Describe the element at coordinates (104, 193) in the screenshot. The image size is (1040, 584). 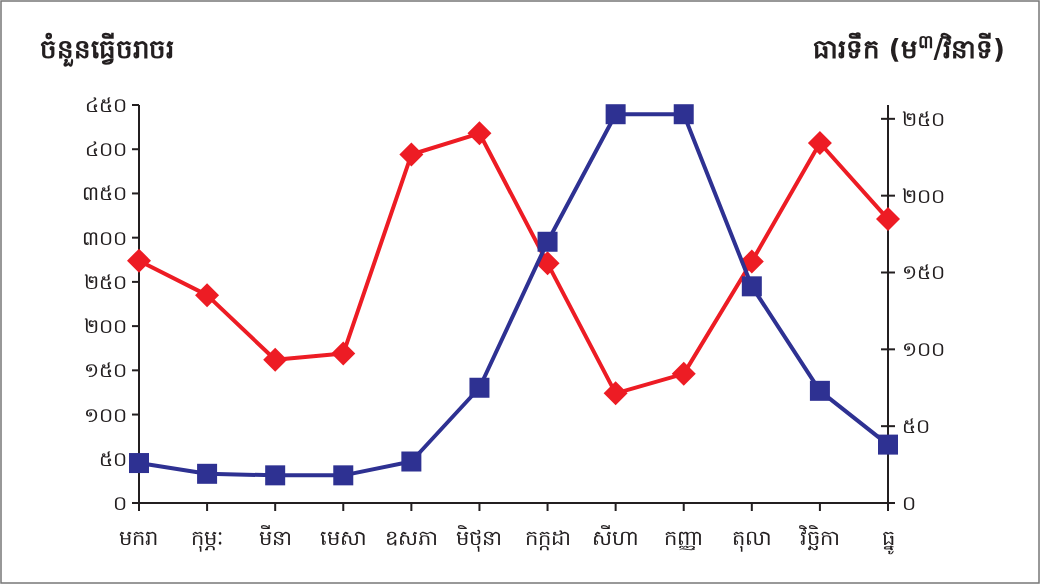
I see `y-tick-label: ៣៥០` at that location.